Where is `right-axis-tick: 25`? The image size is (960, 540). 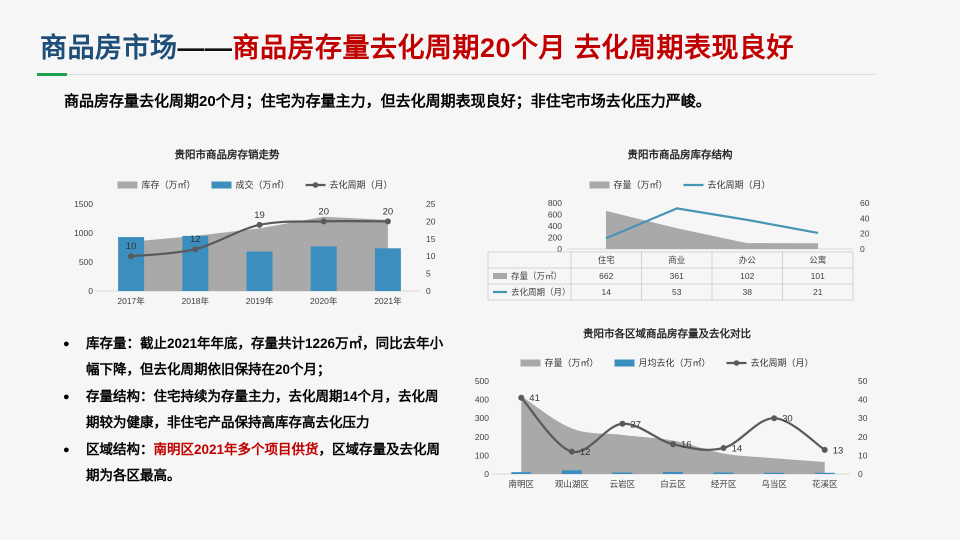
right-axis-tick: 25 is located at coordinates (431, 204).